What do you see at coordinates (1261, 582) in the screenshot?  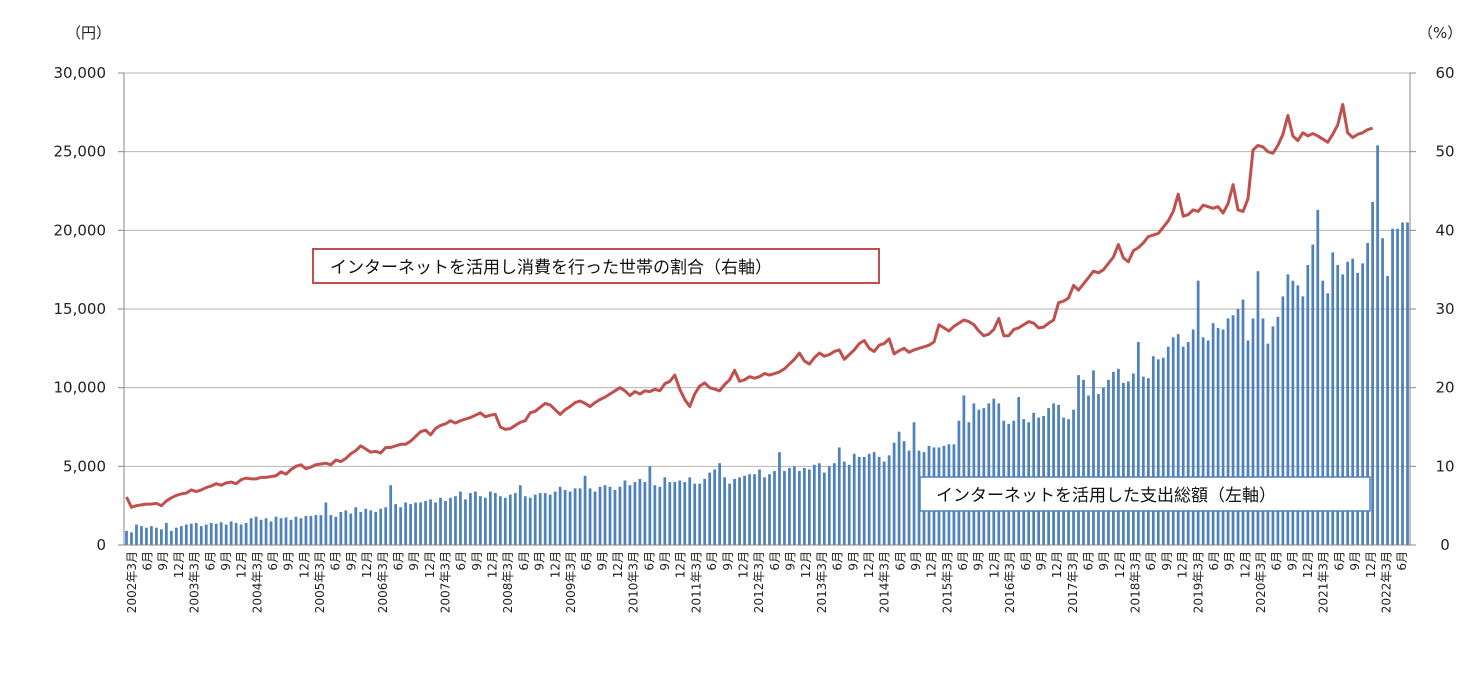 I see `x-tick-label: 2020年3月` at bounding box center [1261, 582].